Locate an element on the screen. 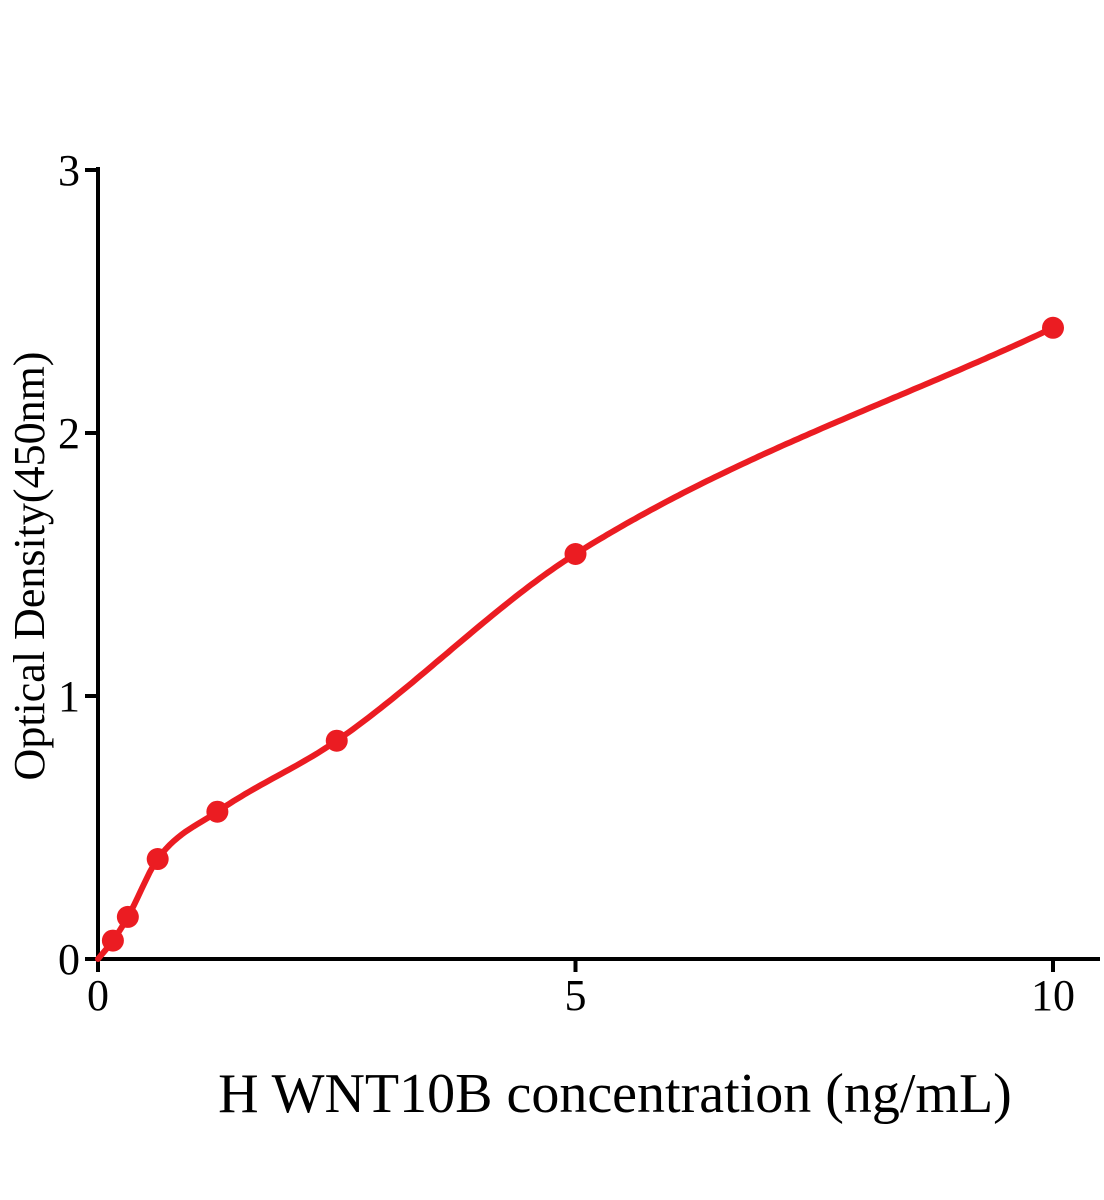 This screenshot has height=1200, width=1104. y-tick-label: 0 is located at coordinates (69, 959).